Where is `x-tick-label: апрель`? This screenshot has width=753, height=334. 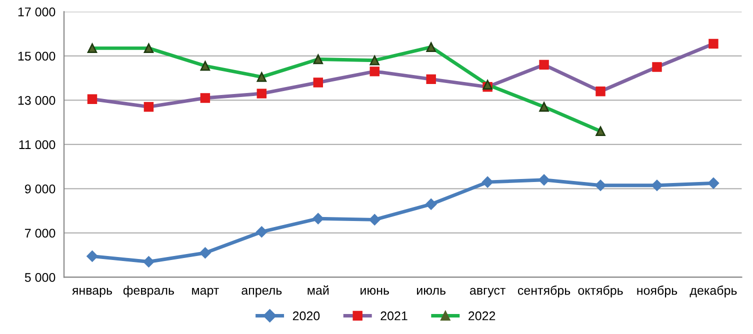
x-tick-label: апрель is located at coordinates (262, 293).